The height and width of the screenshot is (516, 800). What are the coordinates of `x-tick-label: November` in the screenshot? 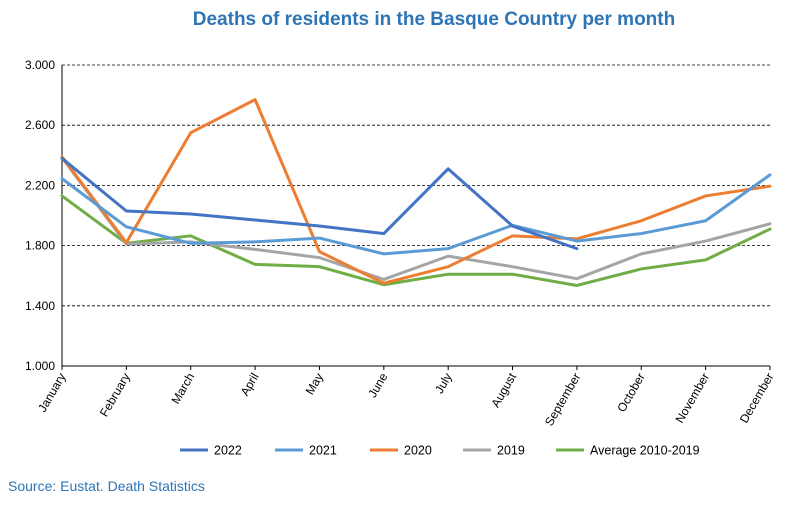 It's located at (692, 398).